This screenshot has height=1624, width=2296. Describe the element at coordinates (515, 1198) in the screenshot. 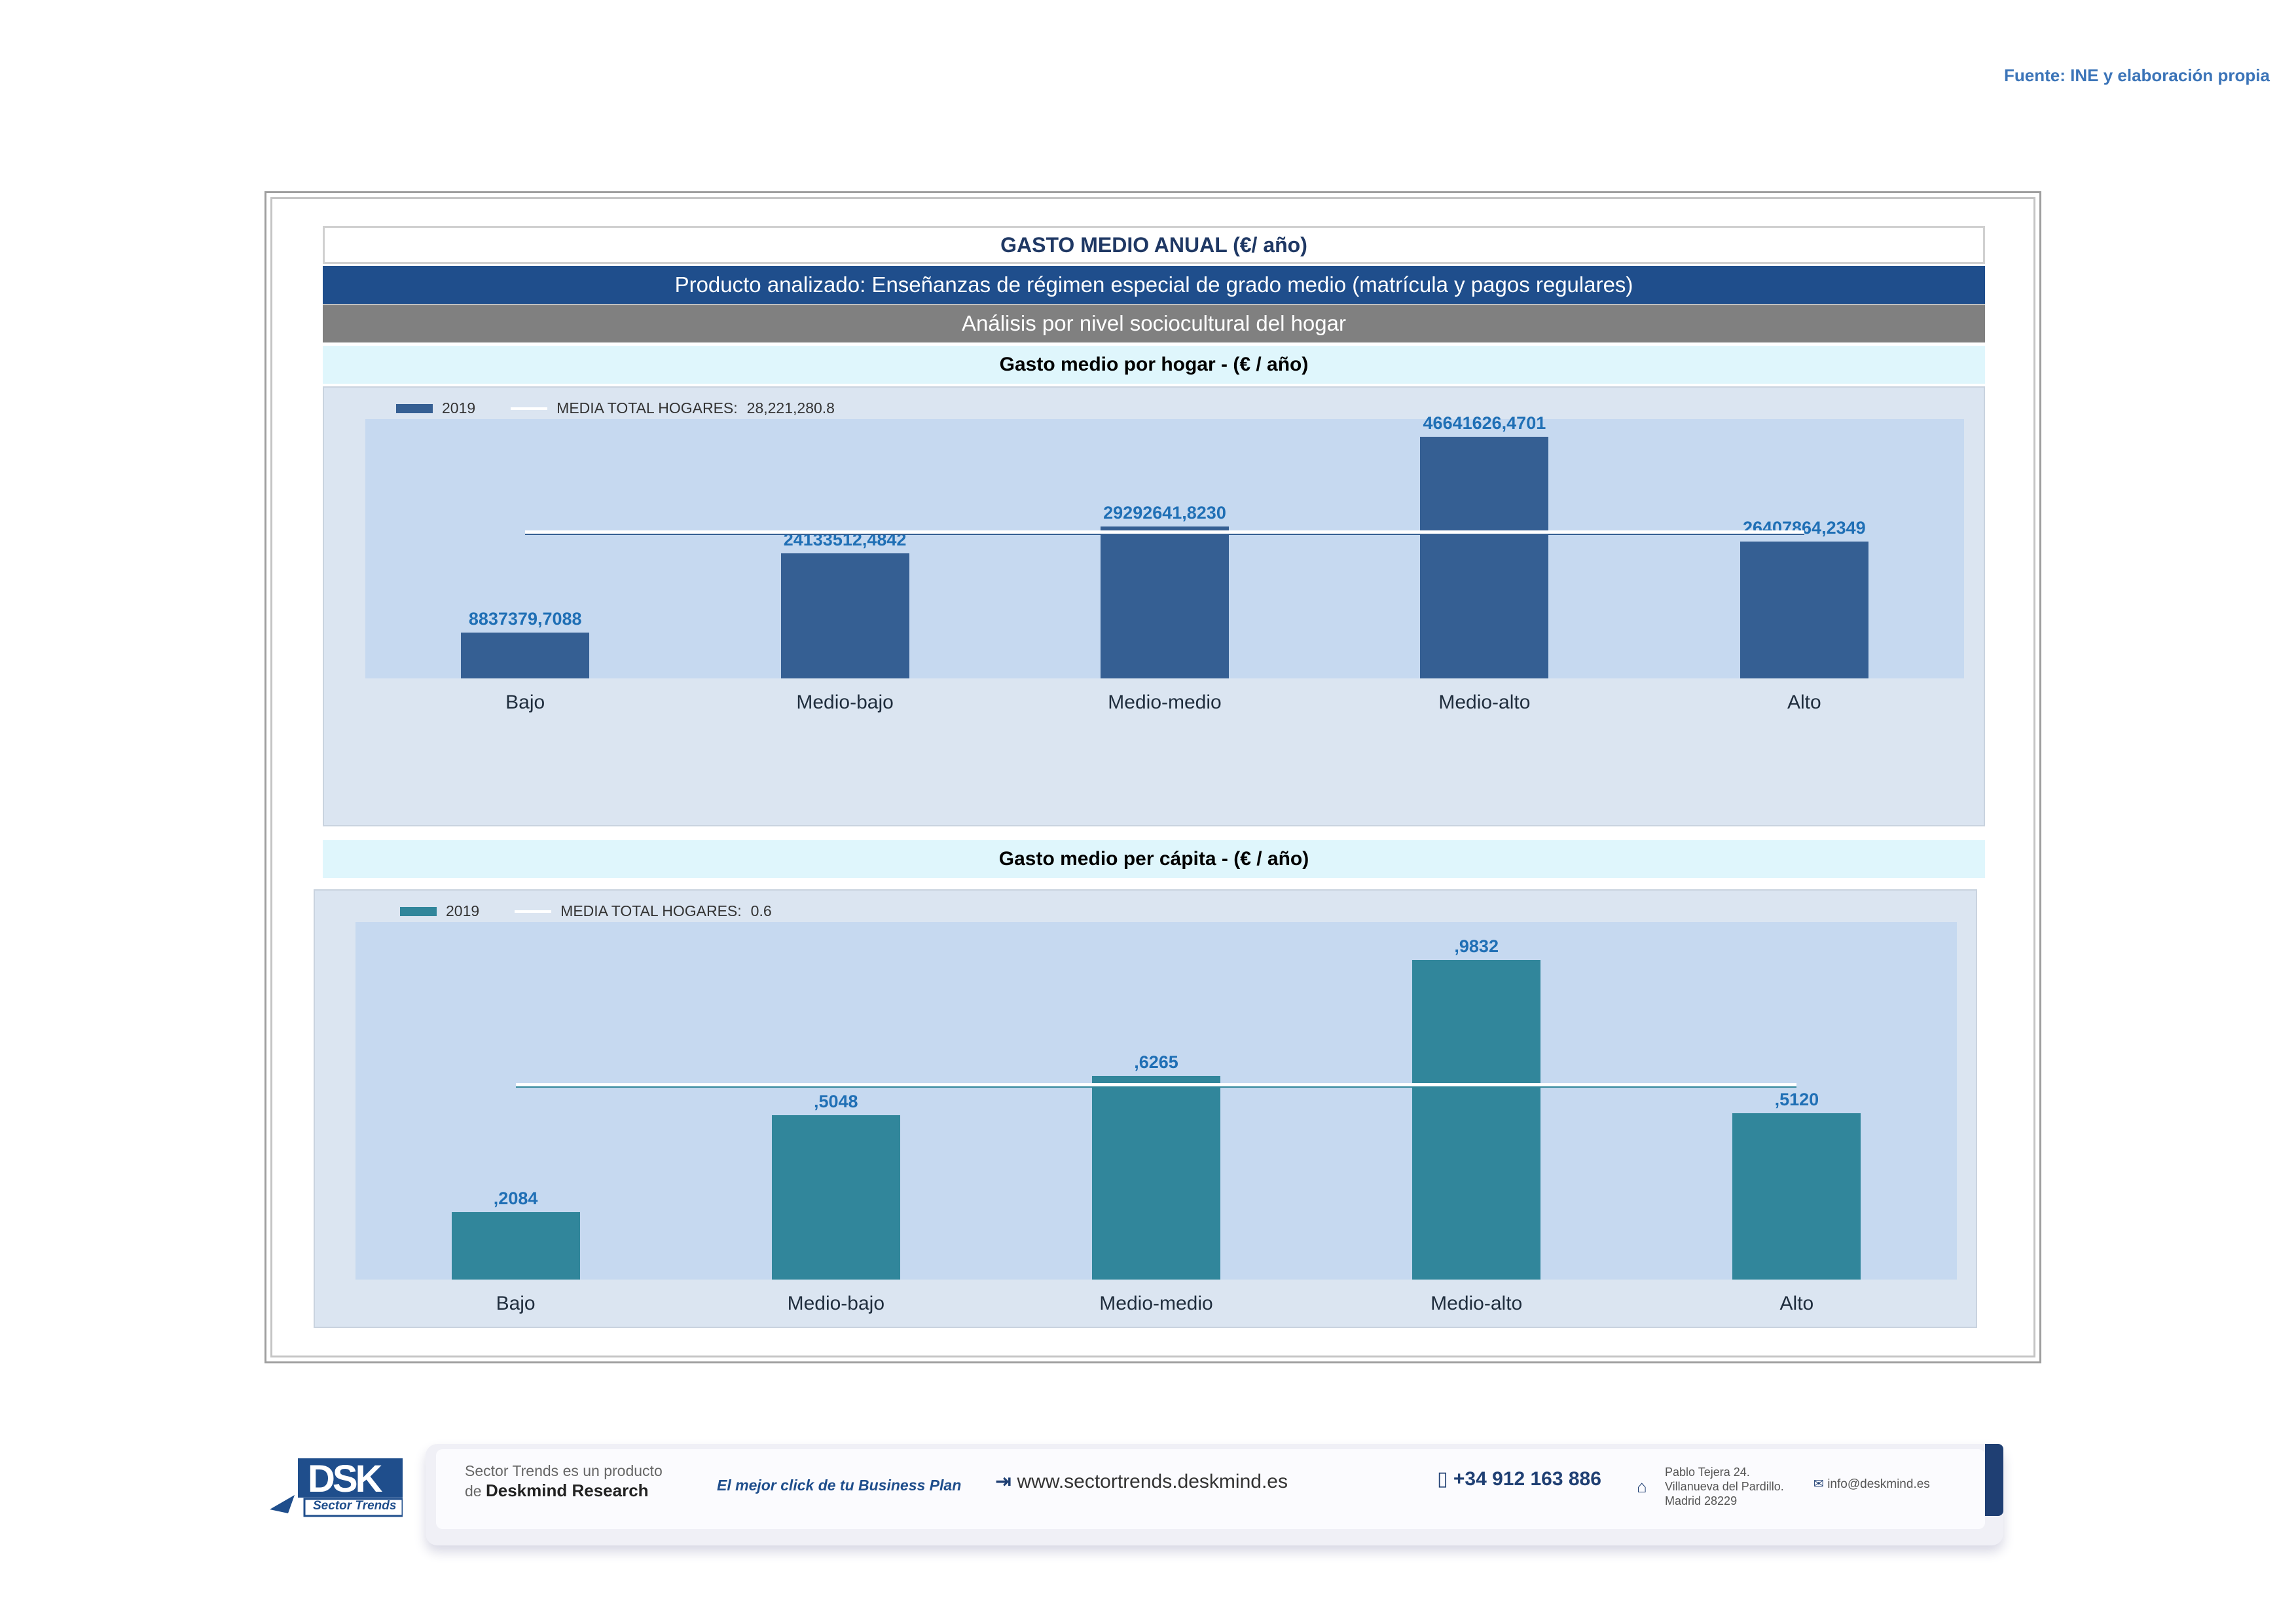

I see `bar-value-label: ,2084` at that location.